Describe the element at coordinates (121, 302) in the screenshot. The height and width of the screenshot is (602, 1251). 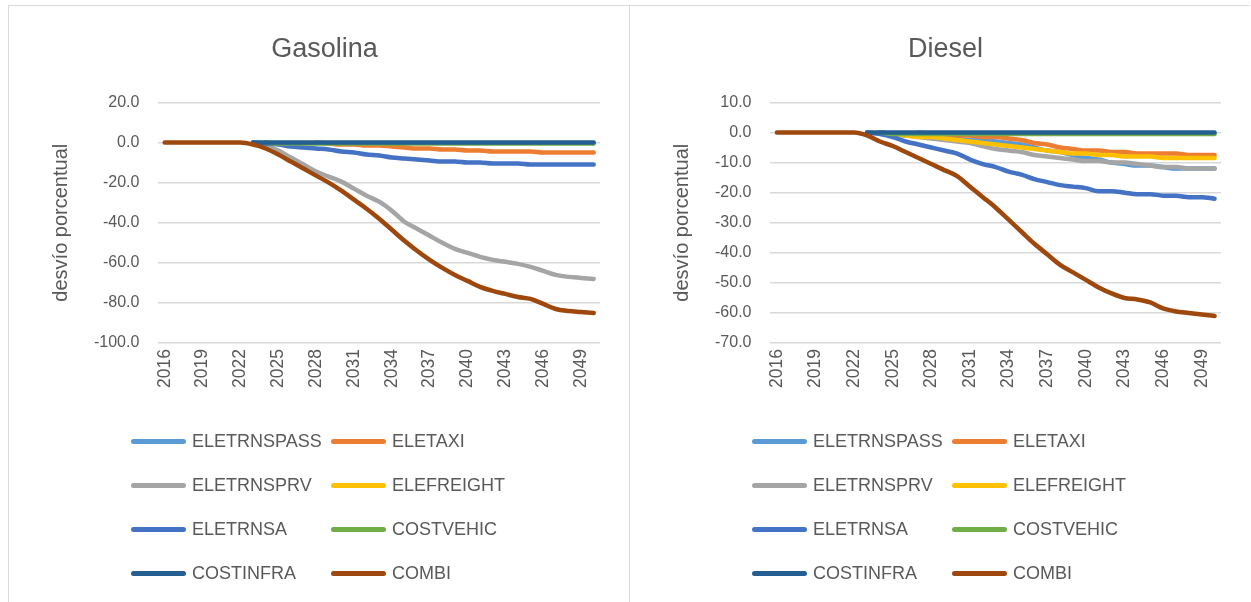
I see `y-tick-label: -80.0` at that location.